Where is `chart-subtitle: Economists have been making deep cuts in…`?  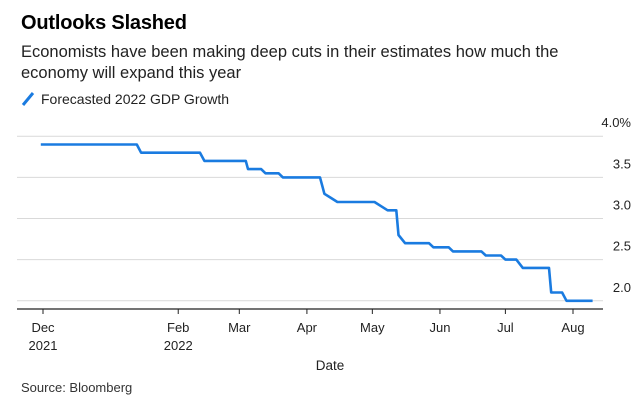
chart-subtitle: Economists have been making deep cuts in… is located at coordinates (290, 62).